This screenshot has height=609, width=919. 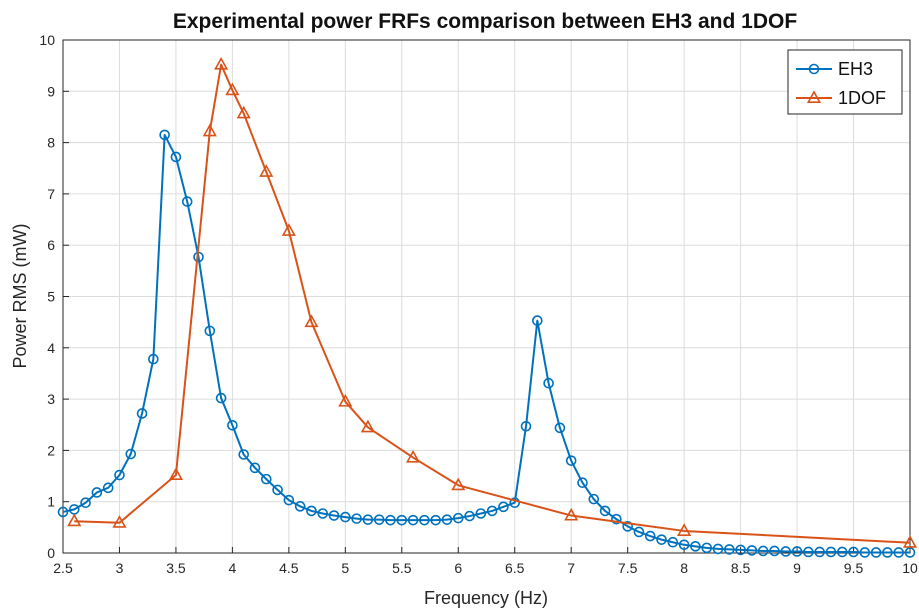 I want to click on x-tick-label: 9.5, so click(x=854, y=568).